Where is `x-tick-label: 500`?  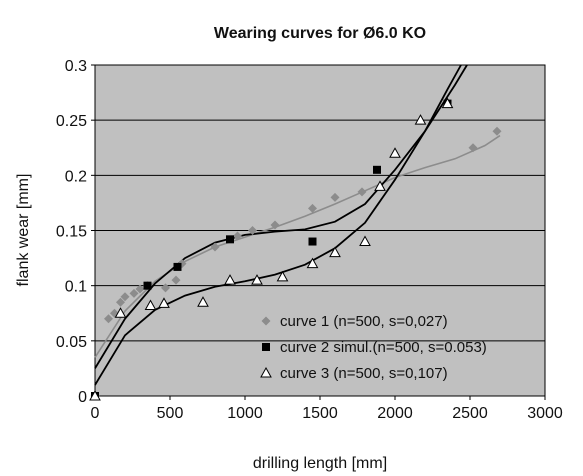 x-tick-label: 500 is located at coordinates (170, 413).